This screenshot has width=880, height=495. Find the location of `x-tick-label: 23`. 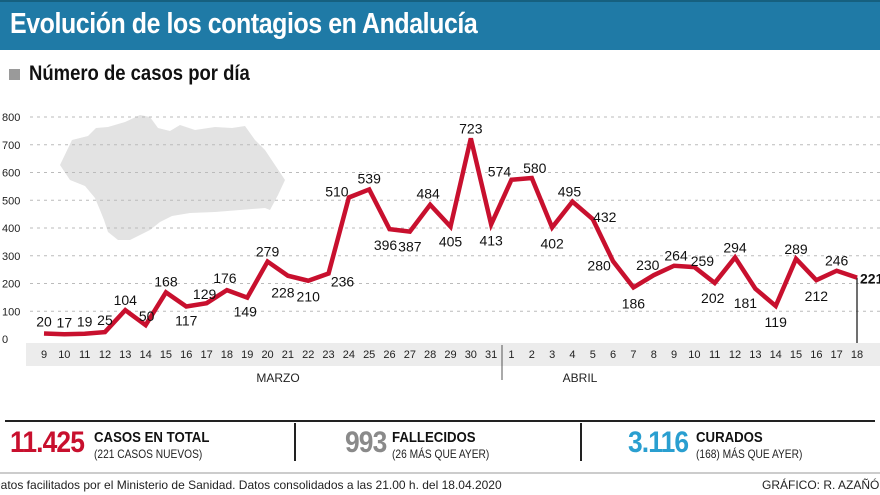

x-tick-label: 23 is located at coordinates (328, 355).